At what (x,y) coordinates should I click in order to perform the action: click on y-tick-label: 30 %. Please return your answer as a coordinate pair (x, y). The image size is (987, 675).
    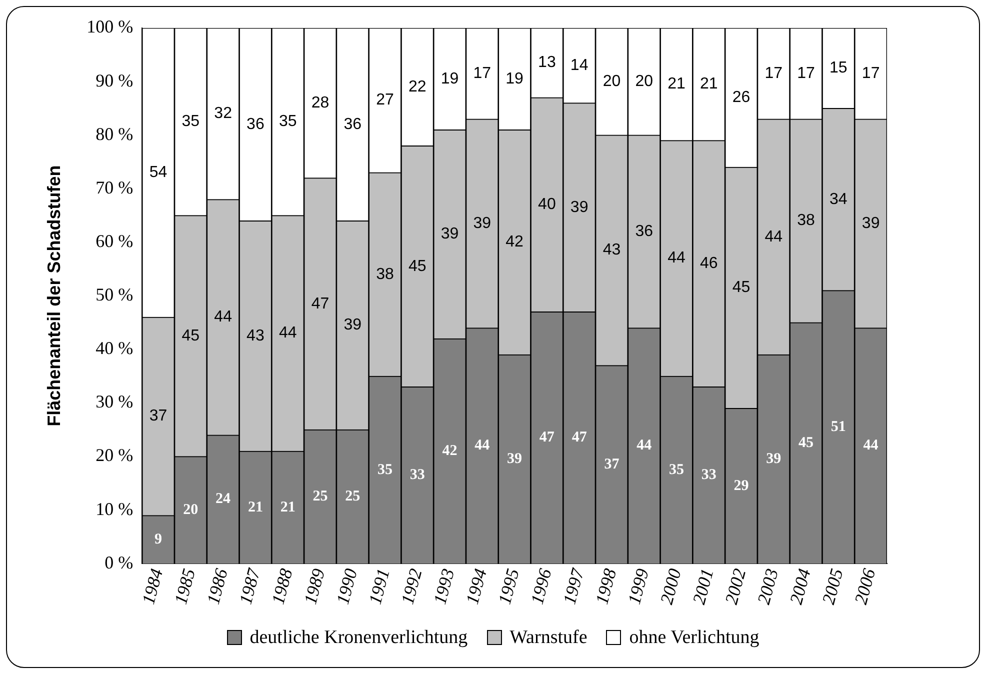
    Looking at the image, I should click on (115, 402).